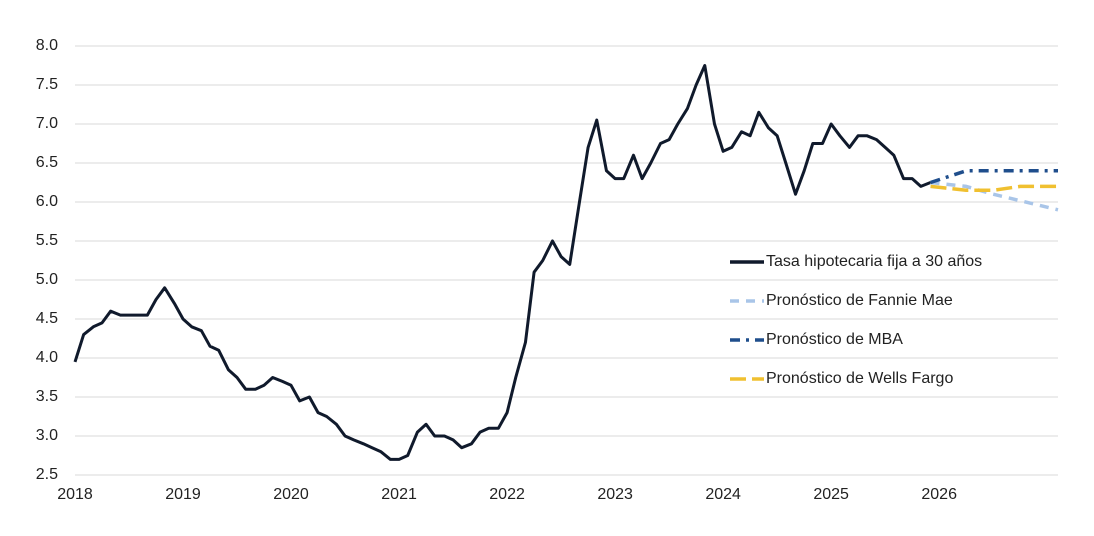 This screenshot has height=536, width=1094. I want to click on y-tick-label: 8.0, so click(47, 45).